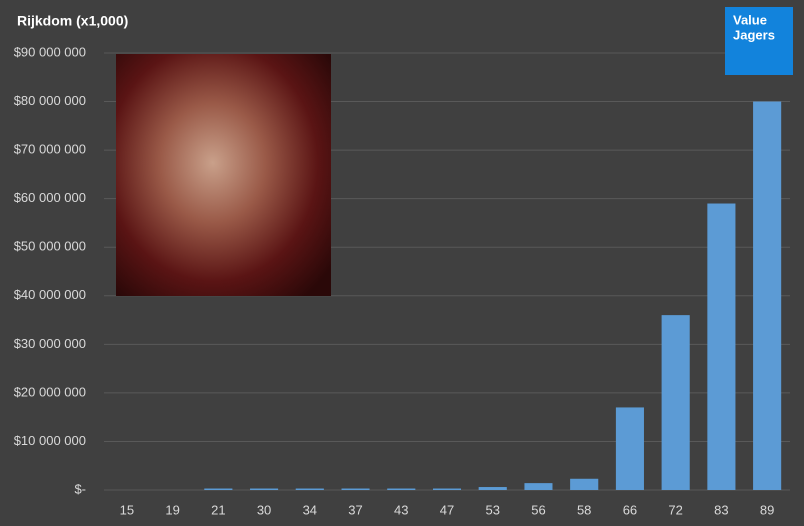  What do you see at coordinates (310, 509) in the screenshot?
I see `x-tick-label: 34` at bounding box center [310, 509].